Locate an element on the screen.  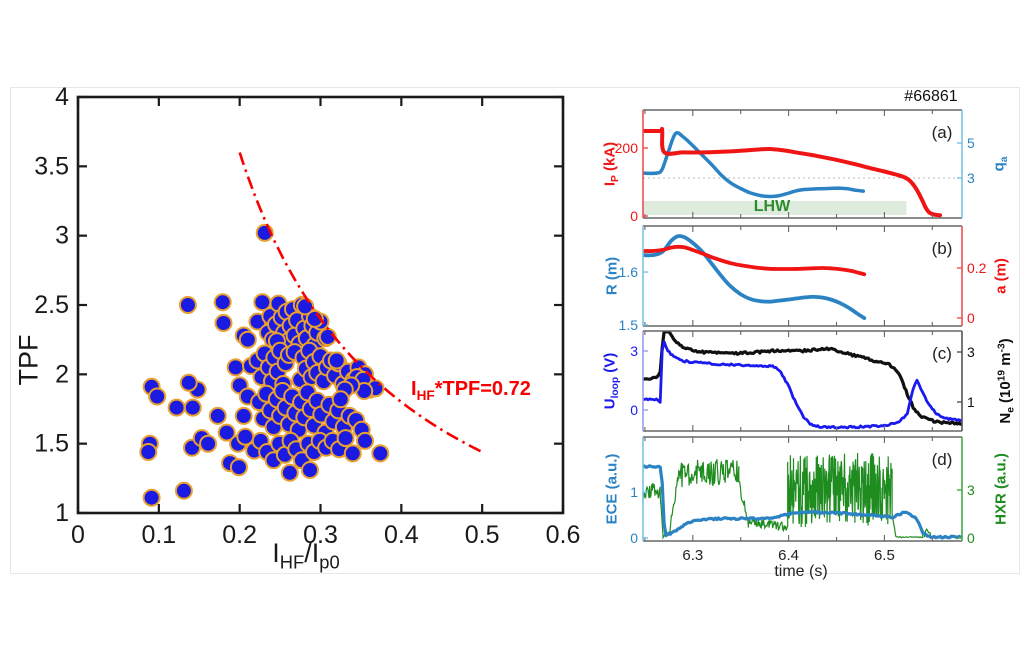
series-ECE is located at coordinates (802, 502).